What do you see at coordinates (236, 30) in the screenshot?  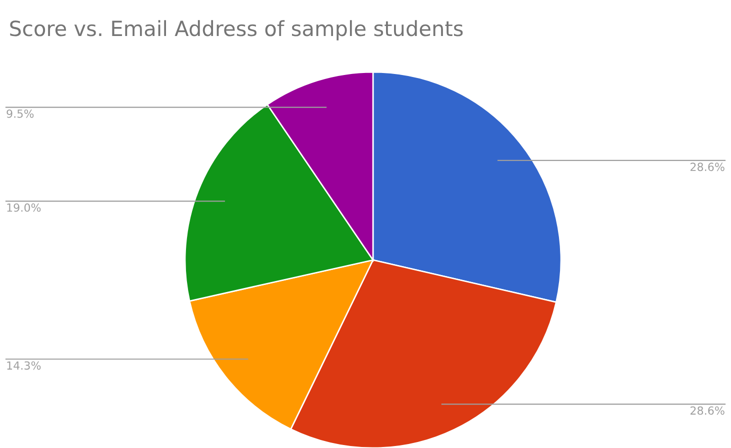 I see `chart-title: Score vs. Email Address of sample students` at bounding box center [236, 30].